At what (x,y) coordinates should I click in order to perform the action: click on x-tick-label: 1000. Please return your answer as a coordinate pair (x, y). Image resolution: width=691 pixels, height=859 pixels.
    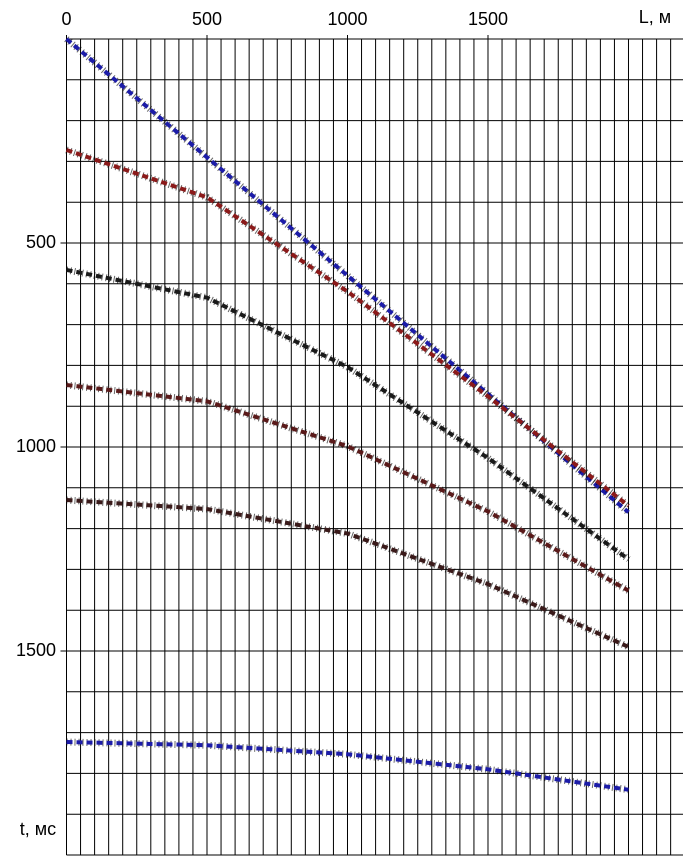
    Looking at the image, I should click on (347, 19).